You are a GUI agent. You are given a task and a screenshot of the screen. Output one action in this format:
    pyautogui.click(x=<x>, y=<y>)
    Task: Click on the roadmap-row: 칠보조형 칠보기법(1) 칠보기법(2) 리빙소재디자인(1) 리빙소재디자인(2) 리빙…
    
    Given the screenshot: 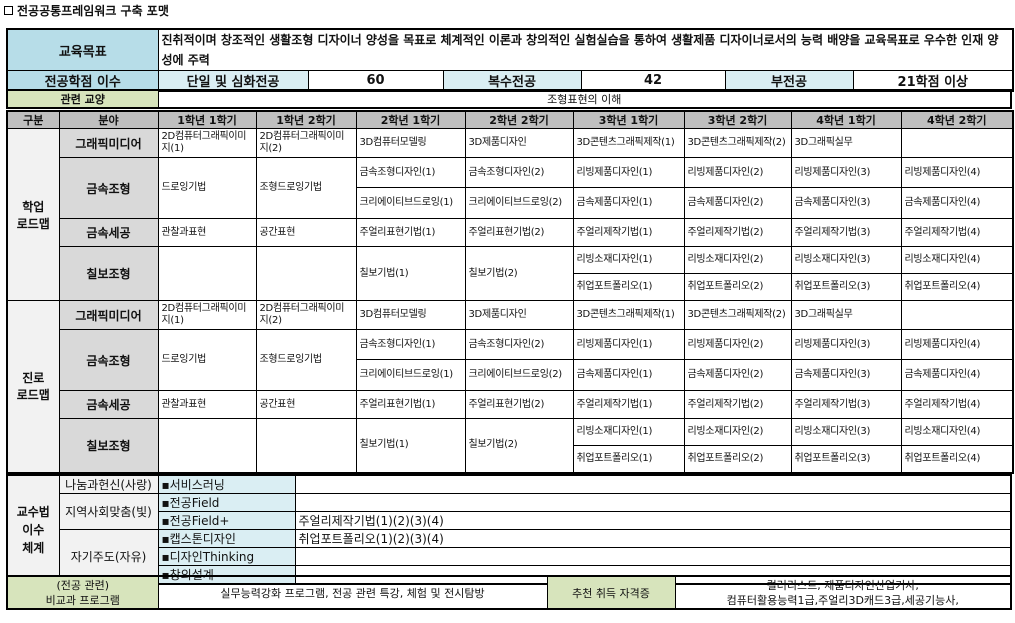 What is the action you would take?
    pyautogui.click(x=510, y=445)
    